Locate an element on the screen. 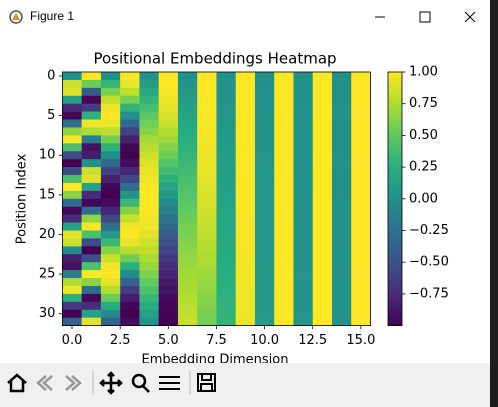  home-button is located at coordinates (17, 383).